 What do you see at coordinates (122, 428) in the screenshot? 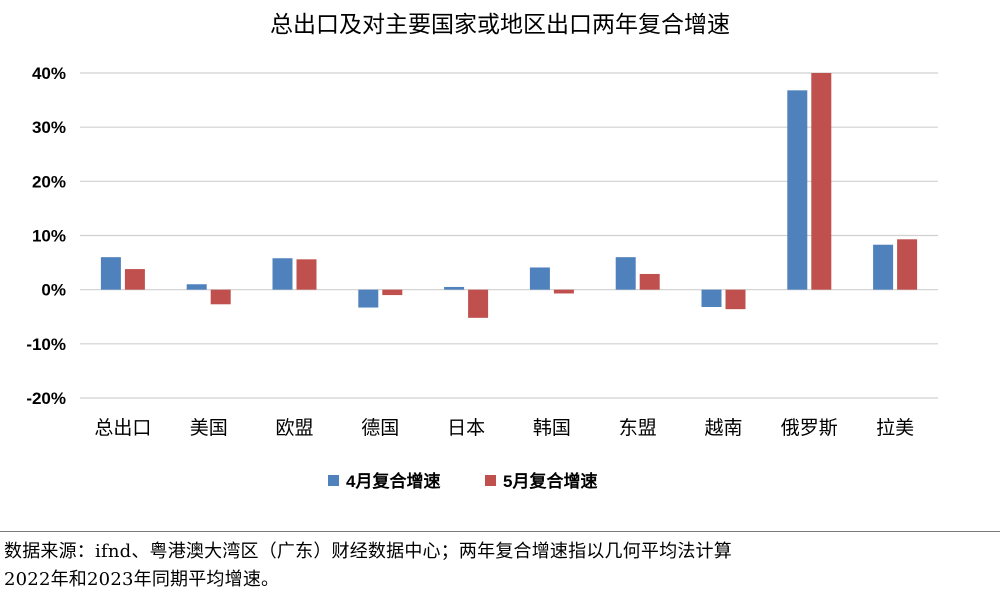
I see `x-tick-label: 总出口` at bounding box center [122, 428].